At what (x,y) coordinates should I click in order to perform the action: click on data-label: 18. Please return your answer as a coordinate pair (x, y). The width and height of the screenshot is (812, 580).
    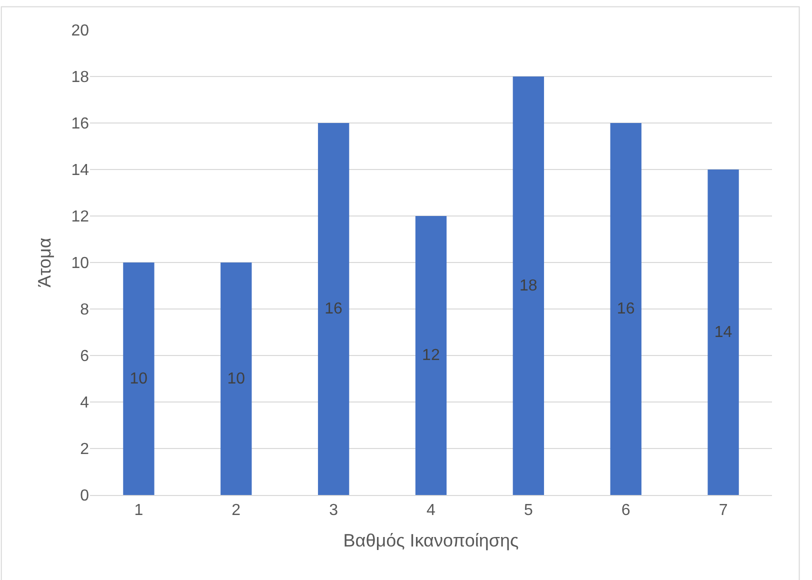
    Looking at the image, I should click on (528, 285).